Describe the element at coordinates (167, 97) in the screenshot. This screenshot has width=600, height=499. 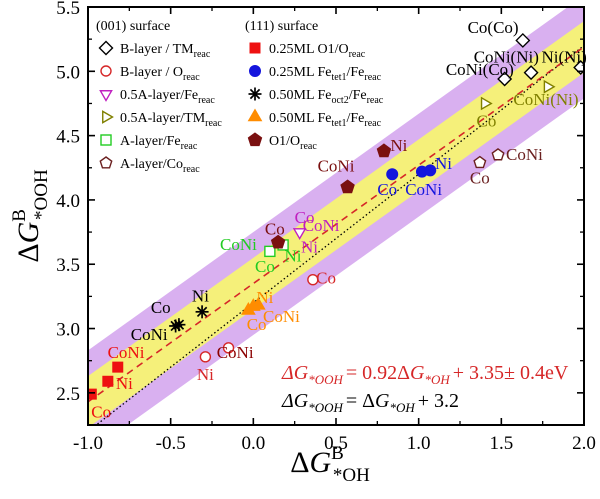
I see `legend-label-2: 0.5A-layer/Fereac` at that location.